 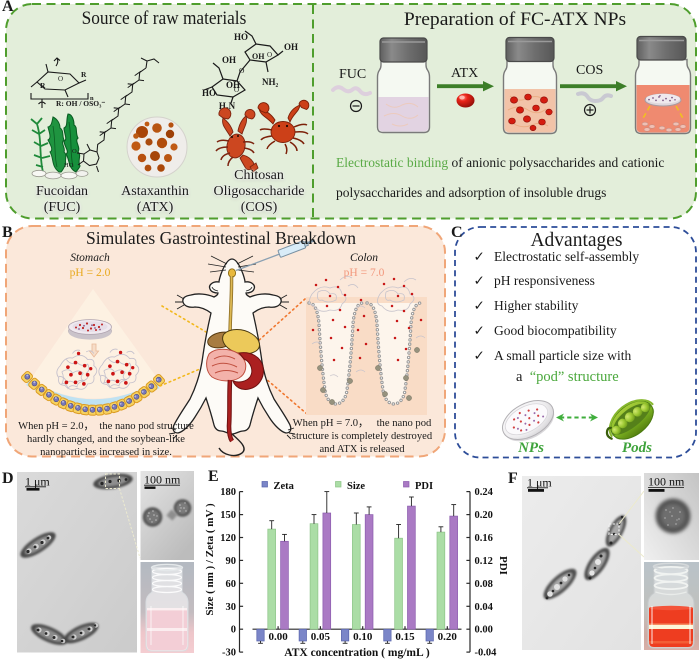 What do you see at coordinates (484, 561) in the screenshot?
I see `svg-text: 0.12` at bounding box center [484, 561].